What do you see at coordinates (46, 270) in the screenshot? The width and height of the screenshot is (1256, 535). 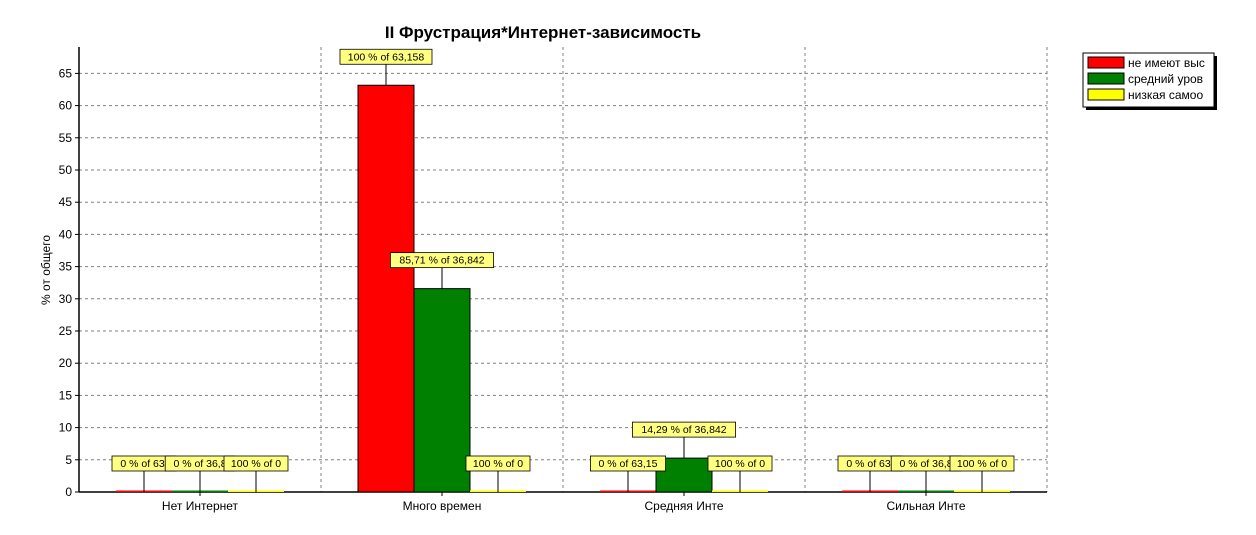 I see `y-axis-label: % от общего` at bounding box center [46, 270].